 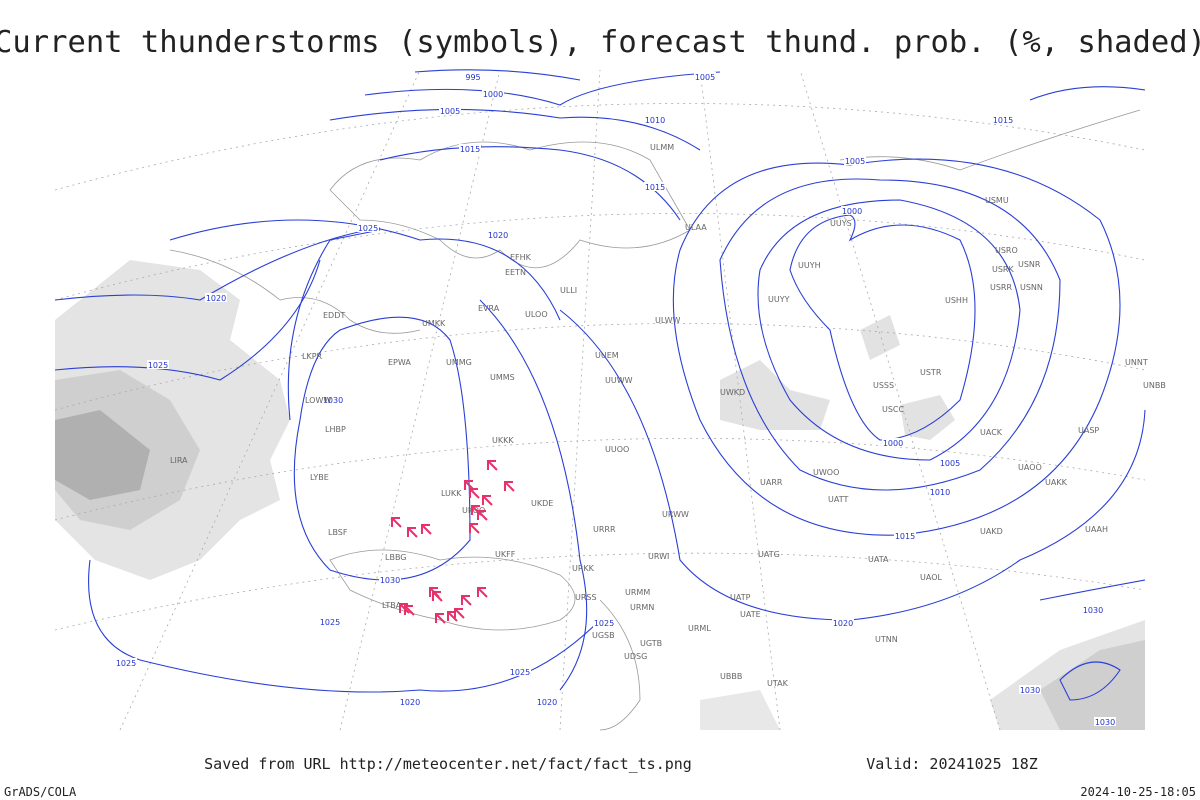 What do you see at coordinates (667, 320) in the screenshot?
I see `station-label: ULWW` at bounding box center [667, 320].